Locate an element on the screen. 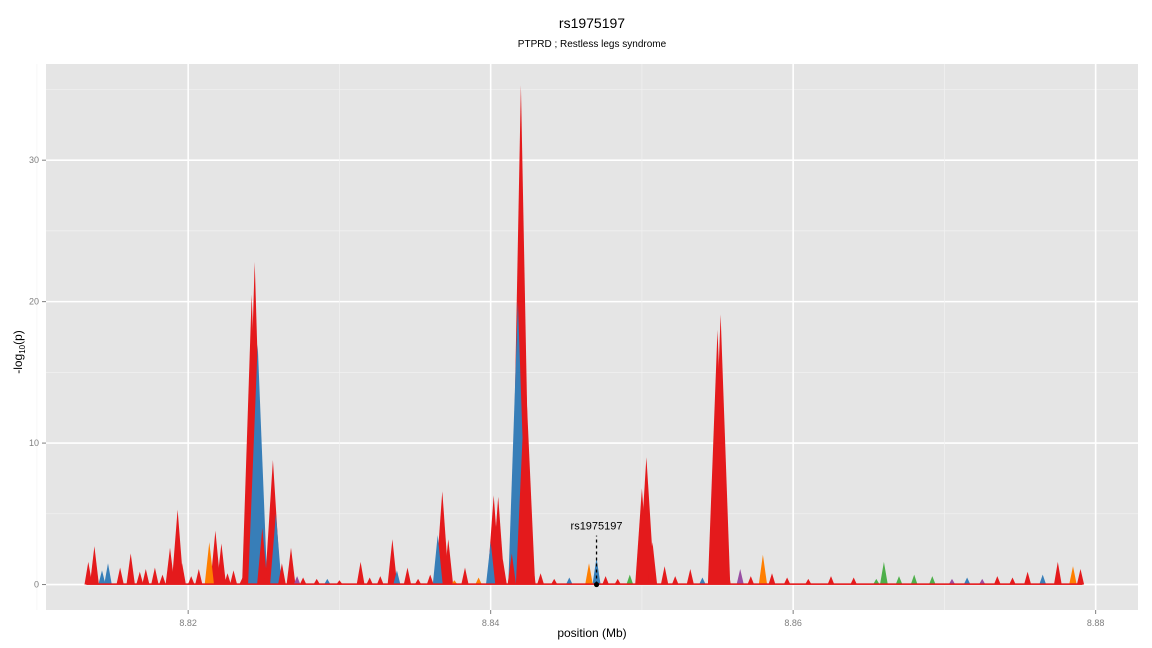  y-tick-label: 0 is located at coordinates (36, 585).